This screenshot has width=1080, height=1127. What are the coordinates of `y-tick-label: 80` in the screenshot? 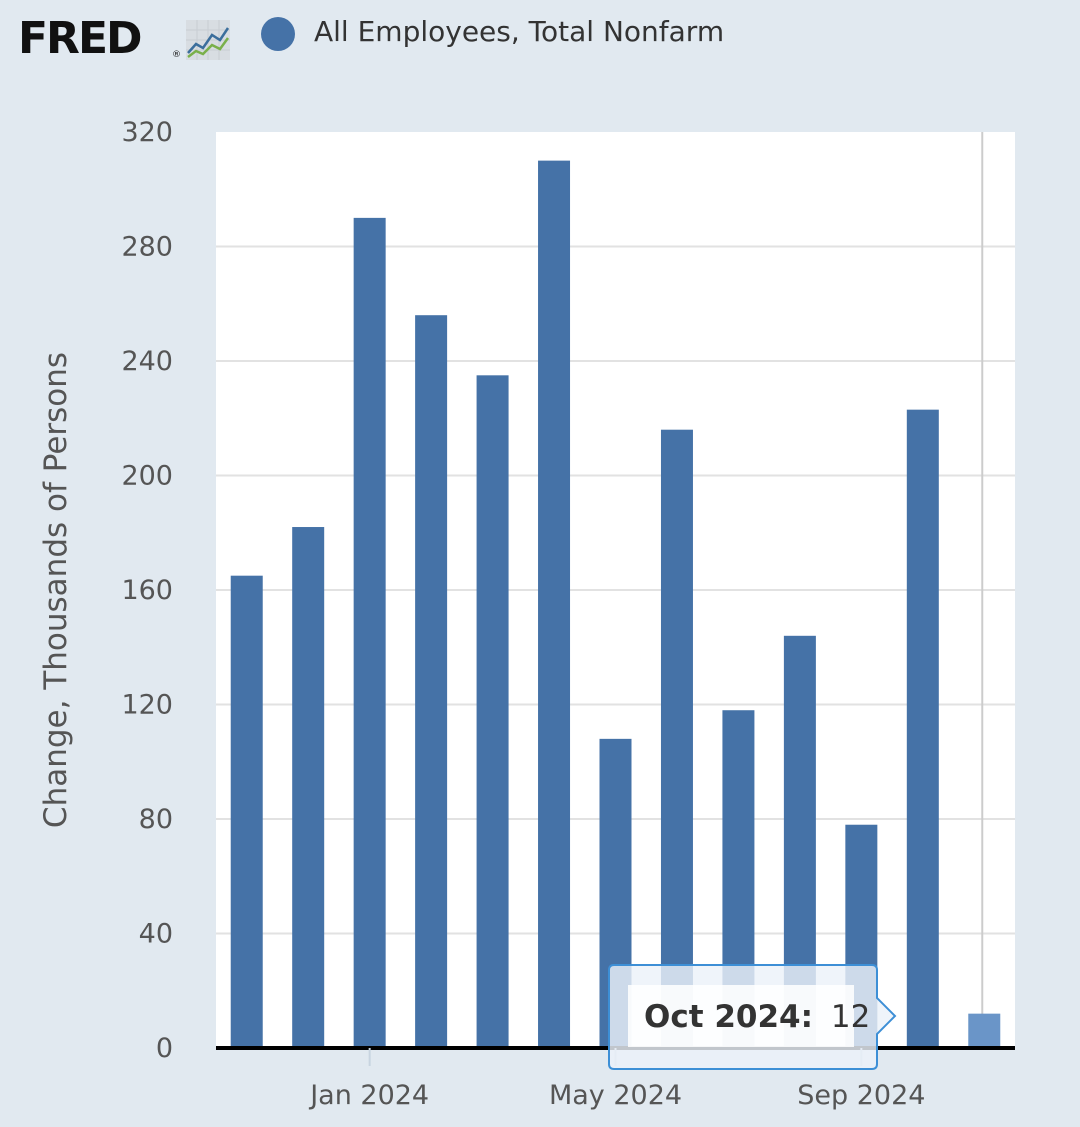 It's located at (156, 819).